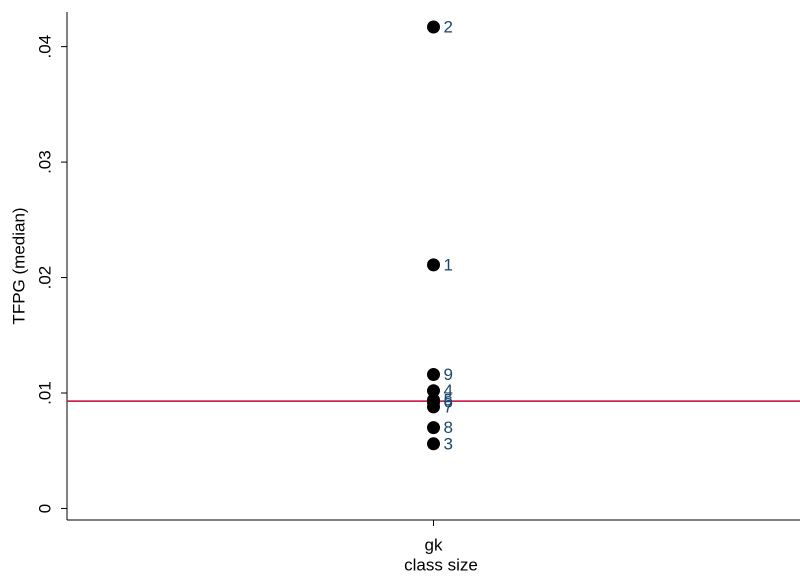  I want to click on point-label: 1, so click(448, 264).